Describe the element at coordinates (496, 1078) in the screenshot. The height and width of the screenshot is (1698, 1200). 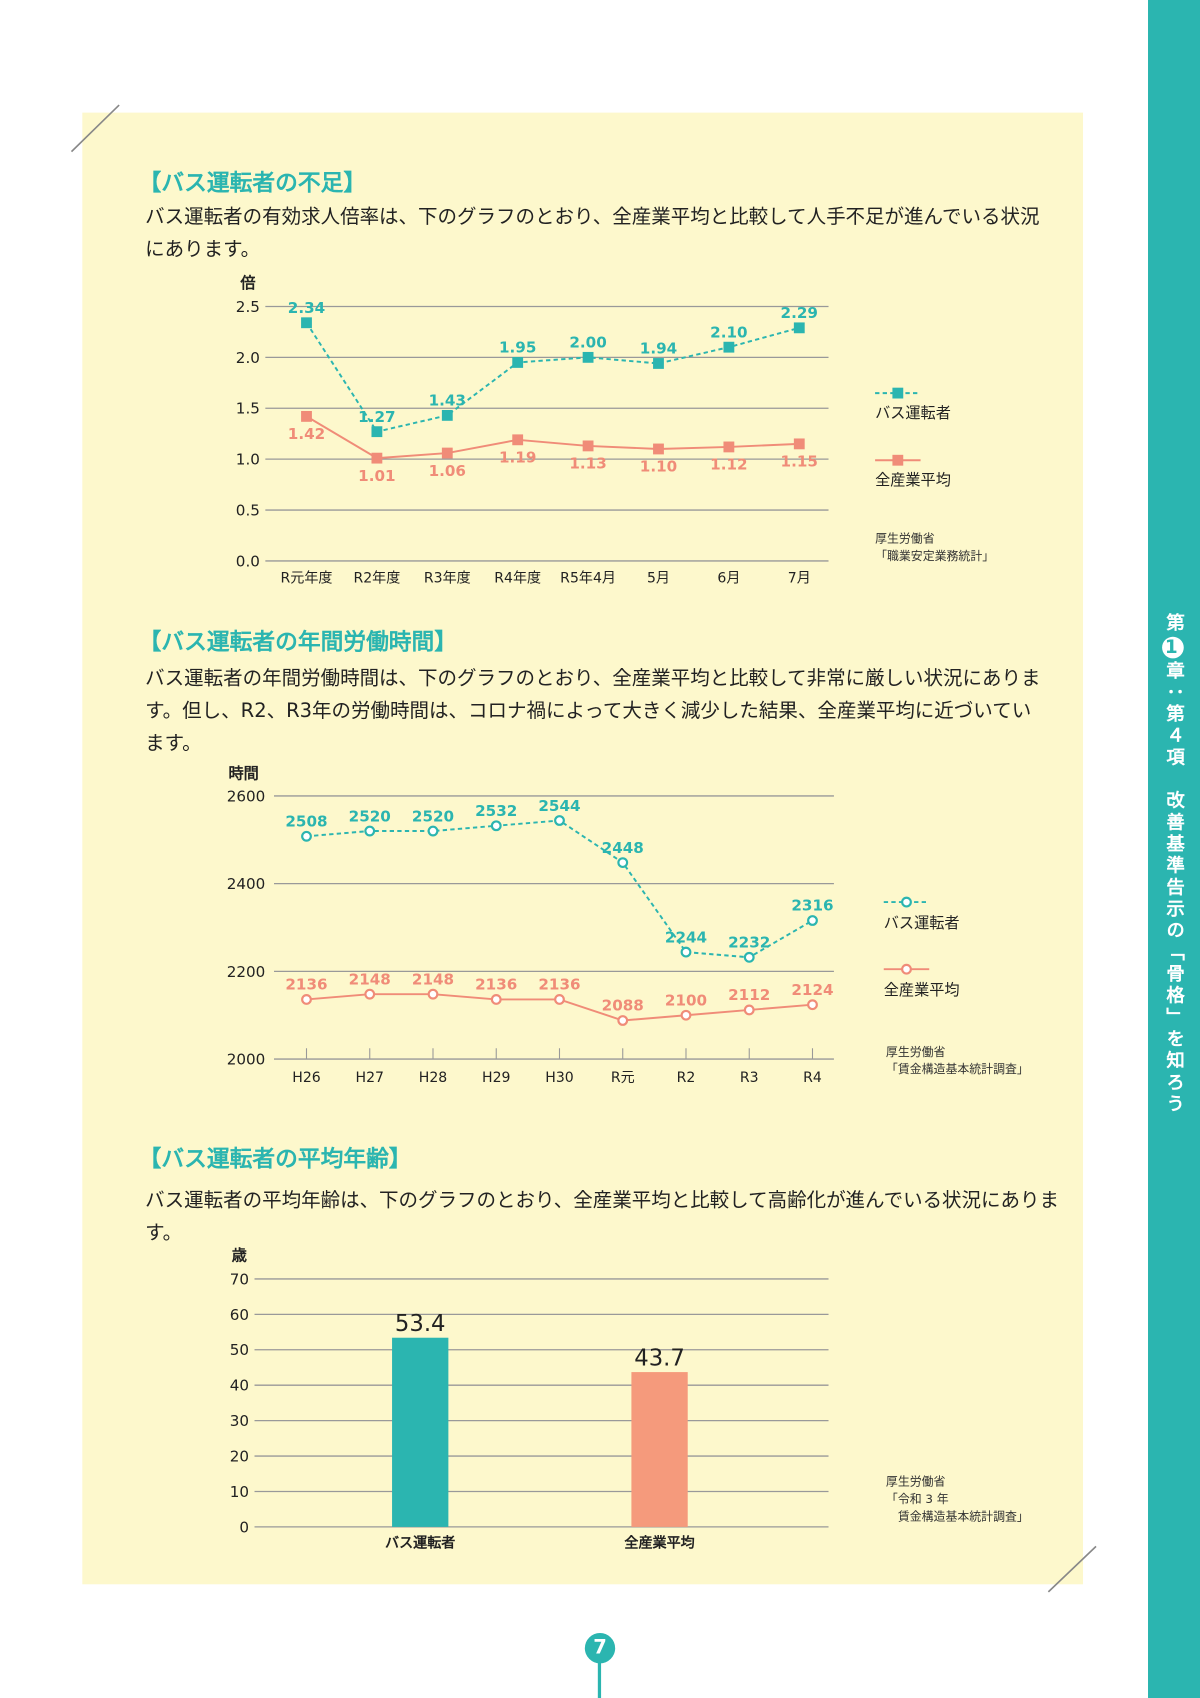
I see `x-tick-label: H29` at that location.